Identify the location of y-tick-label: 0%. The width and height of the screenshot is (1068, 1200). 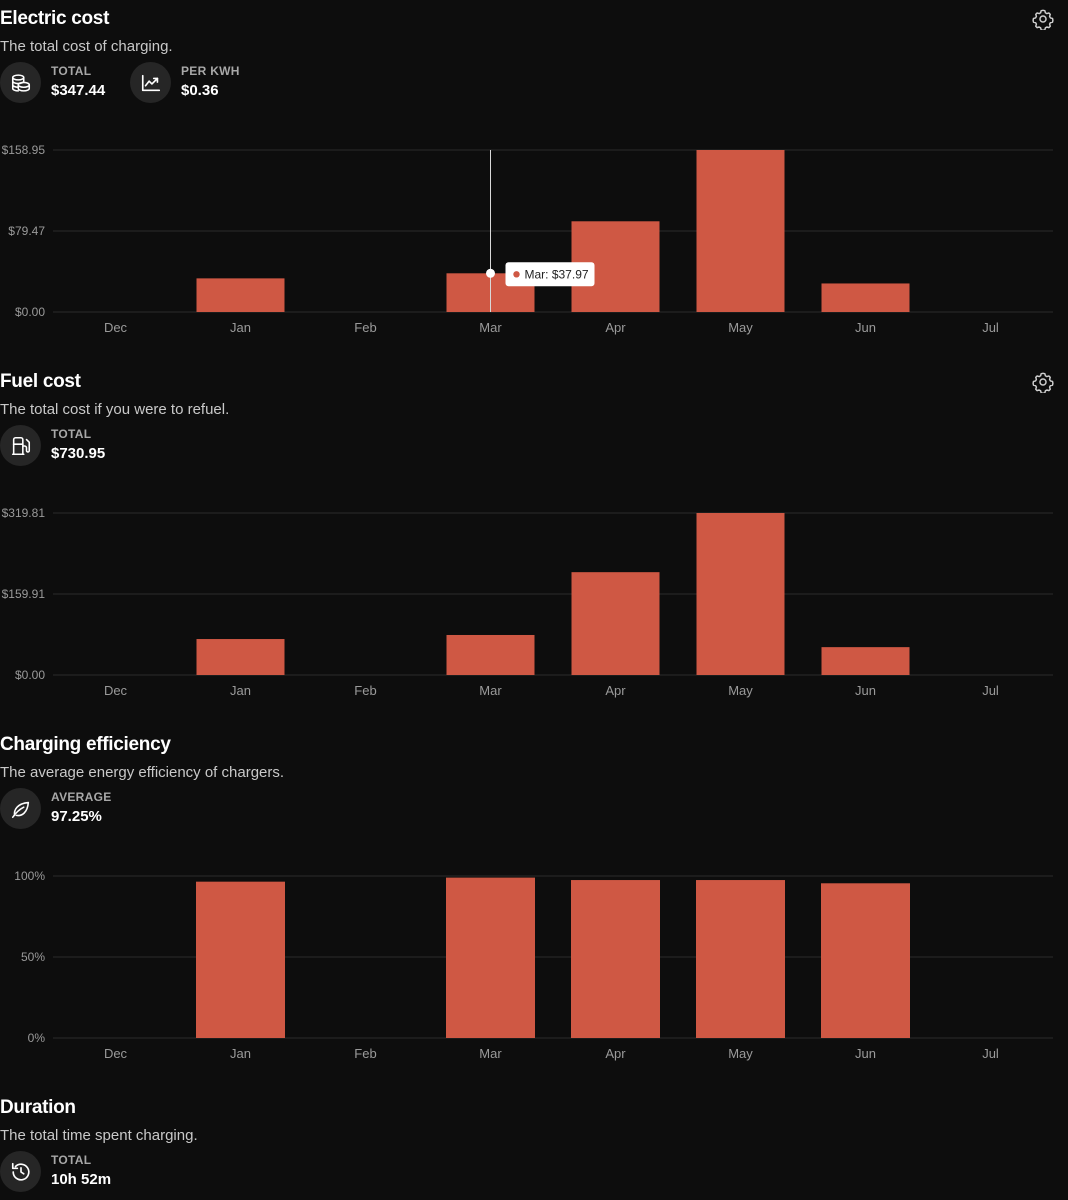
(37, 1038).